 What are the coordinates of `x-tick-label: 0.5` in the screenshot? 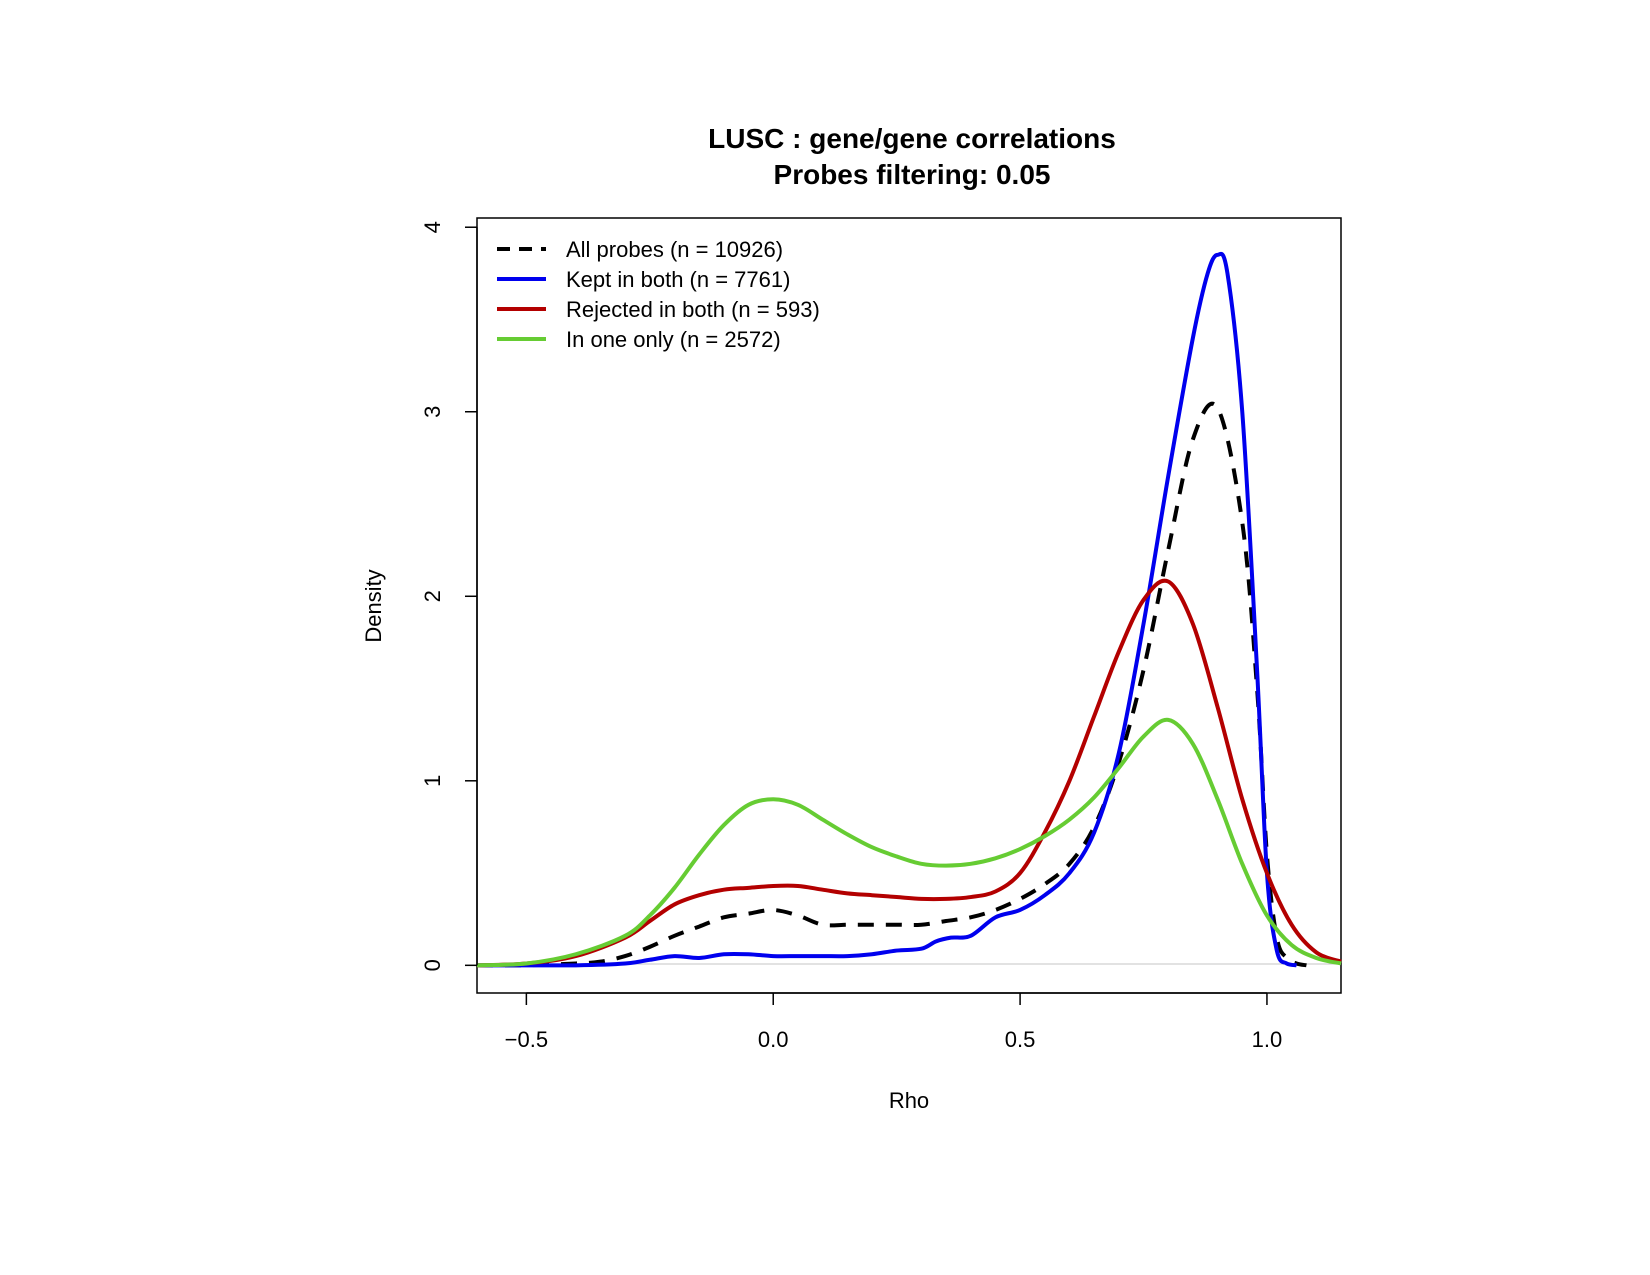 It's located at (1020, 1039).